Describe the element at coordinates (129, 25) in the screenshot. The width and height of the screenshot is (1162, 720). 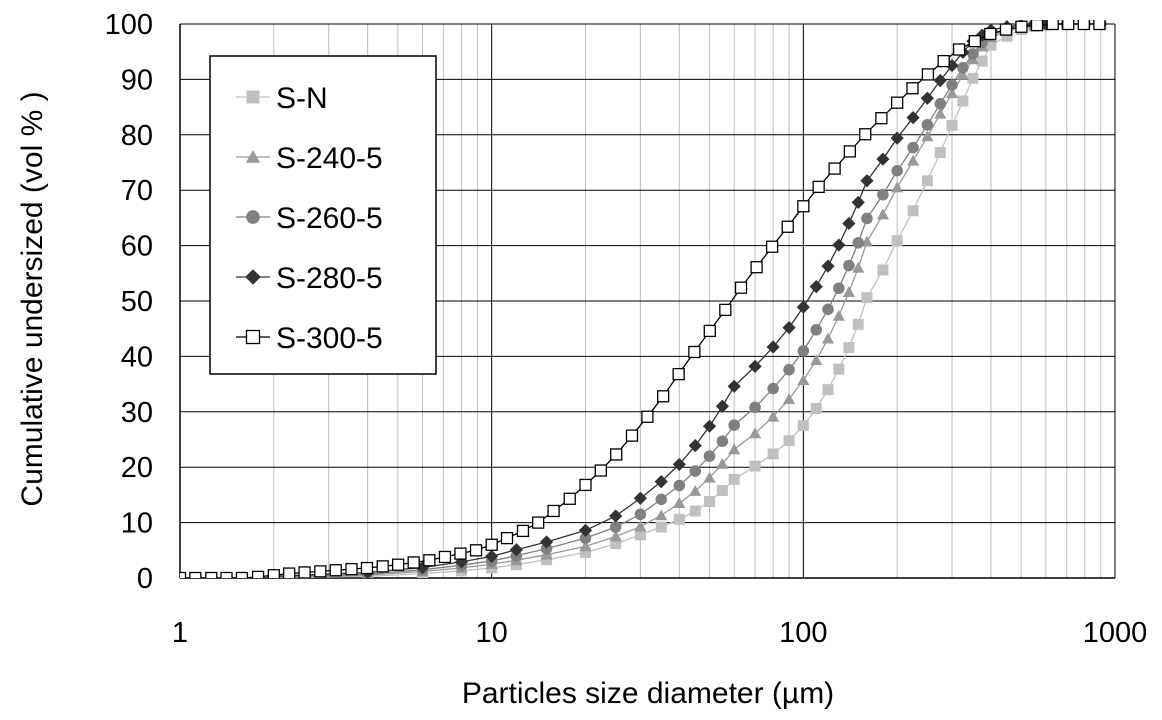
I see `y-tick-label: 100` at that location.